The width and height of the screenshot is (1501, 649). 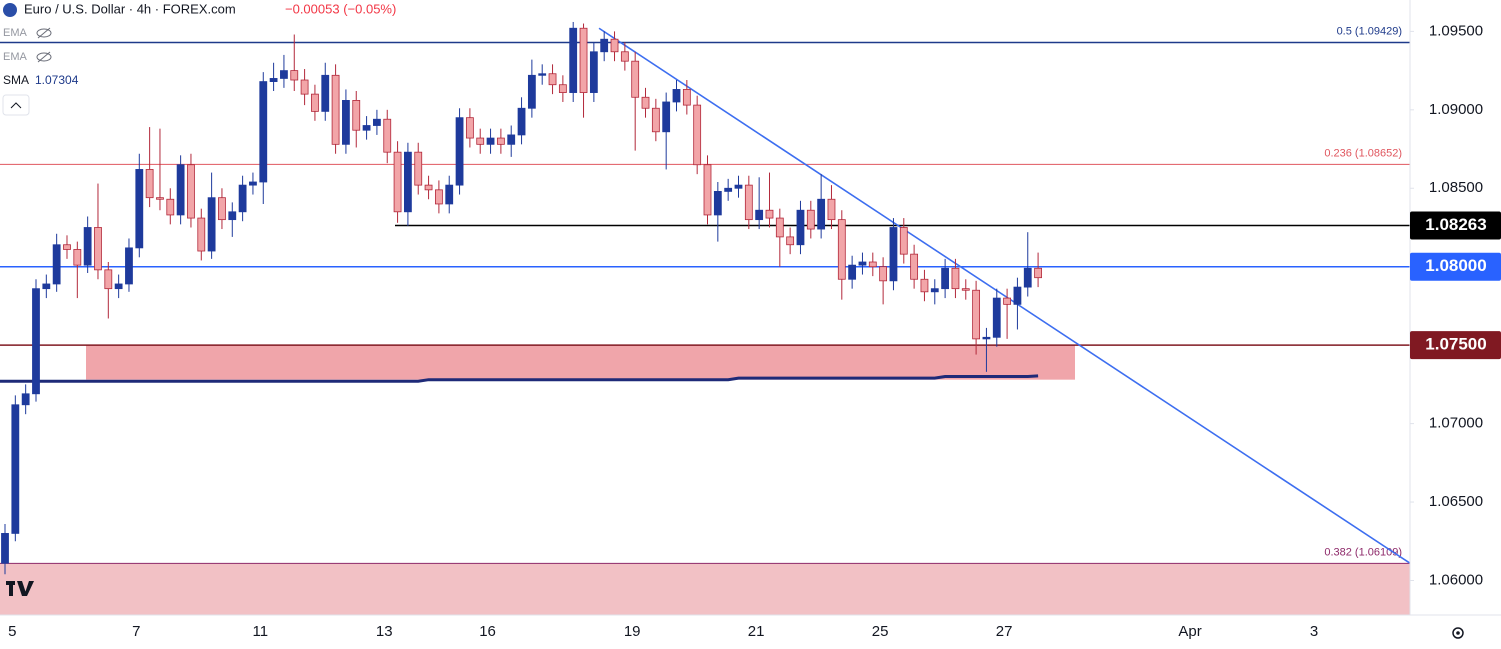 What do you see at coordinates (57, 80) in the screenshot?
I see `indicator-value: 1.07304` at bounding box center [57, 80].